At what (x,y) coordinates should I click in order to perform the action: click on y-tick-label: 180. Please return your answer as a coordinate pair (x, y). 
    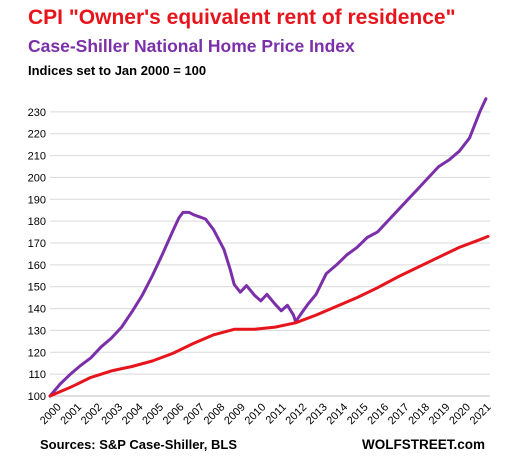
    Looking at the image, I should click on (37, 222).